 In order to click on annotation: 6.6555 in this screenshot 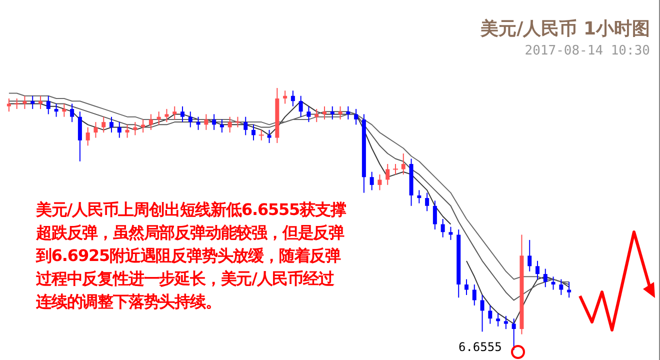, I will do `click(480, 347)`.